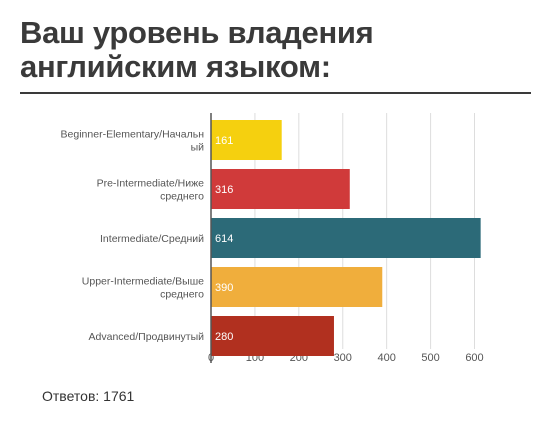  Describe the element at coordinates (198, 148) in the screenshot. I see `category-label-0-1: ый` at that location.